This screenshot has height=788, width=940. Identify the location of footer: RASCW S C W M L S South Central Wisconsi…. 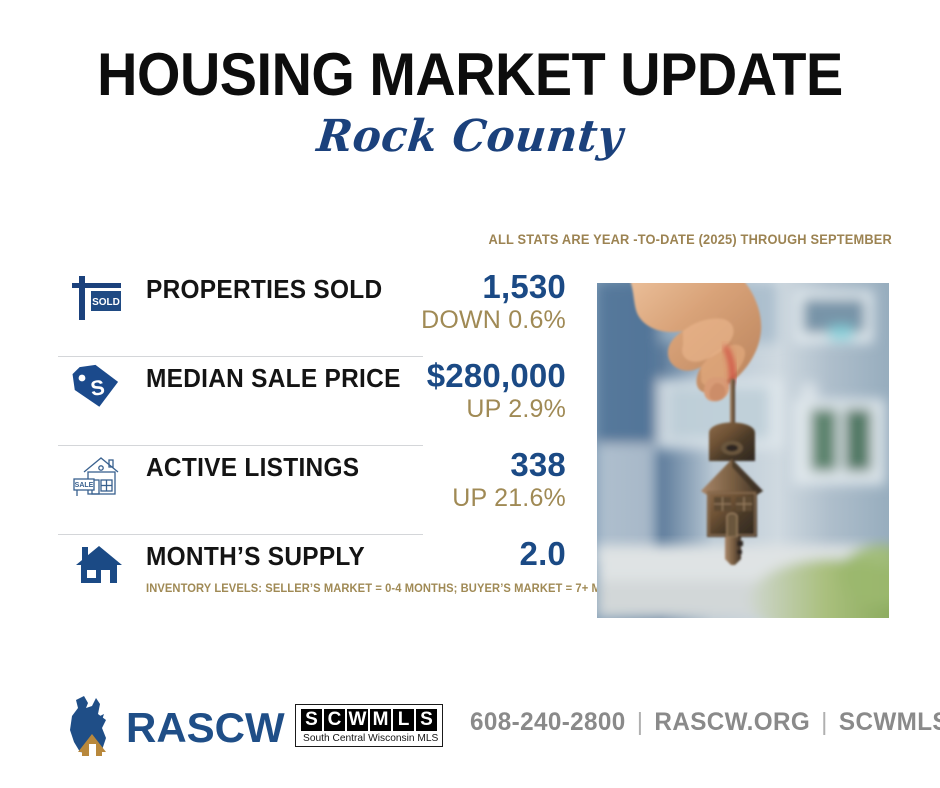
(470, 730).